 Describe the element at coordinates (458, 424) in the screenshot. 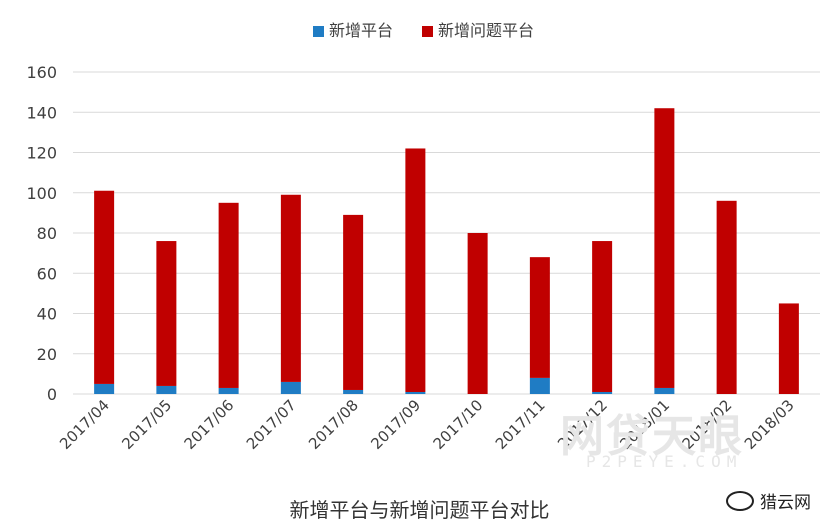

I see `x-tick-label: 2017/10` at that location.